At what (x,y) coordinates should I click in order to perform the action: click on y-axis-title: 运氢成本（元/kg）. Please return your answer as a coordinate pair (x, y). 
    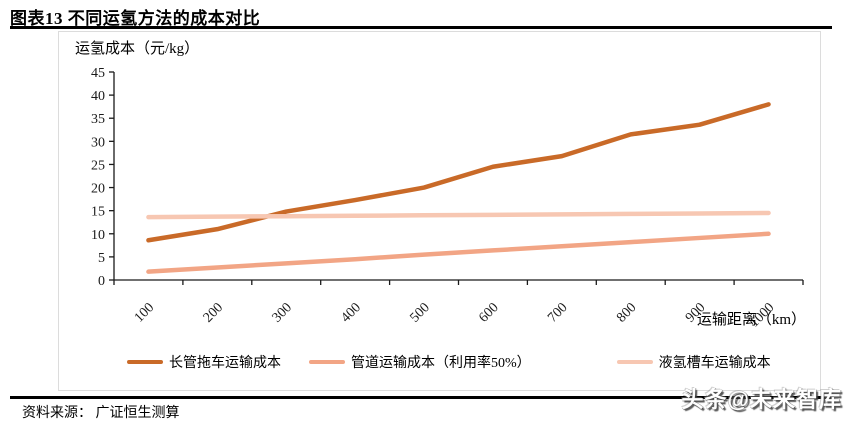
    Looking at the image, I should click on (137, 49).